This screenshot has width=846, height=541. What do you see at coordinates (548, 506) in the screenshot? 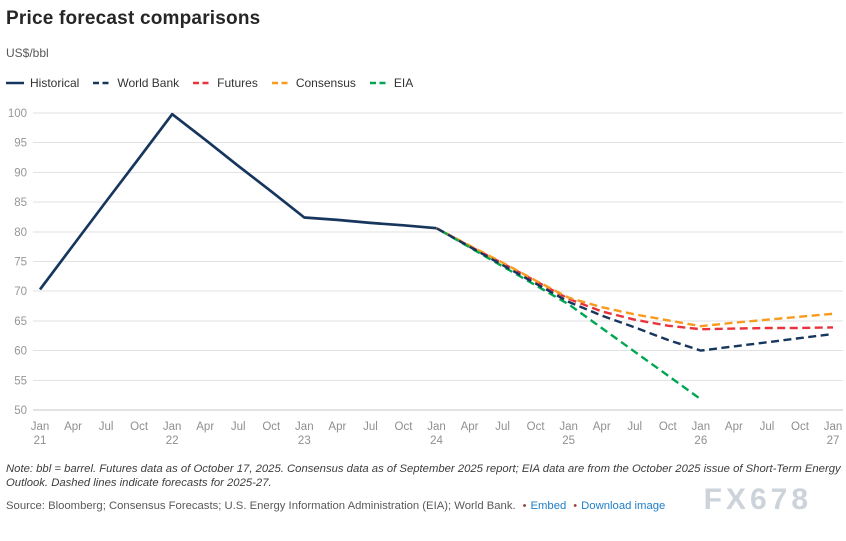
I see `embed-link: Embed` at bounding box center [548, 506].